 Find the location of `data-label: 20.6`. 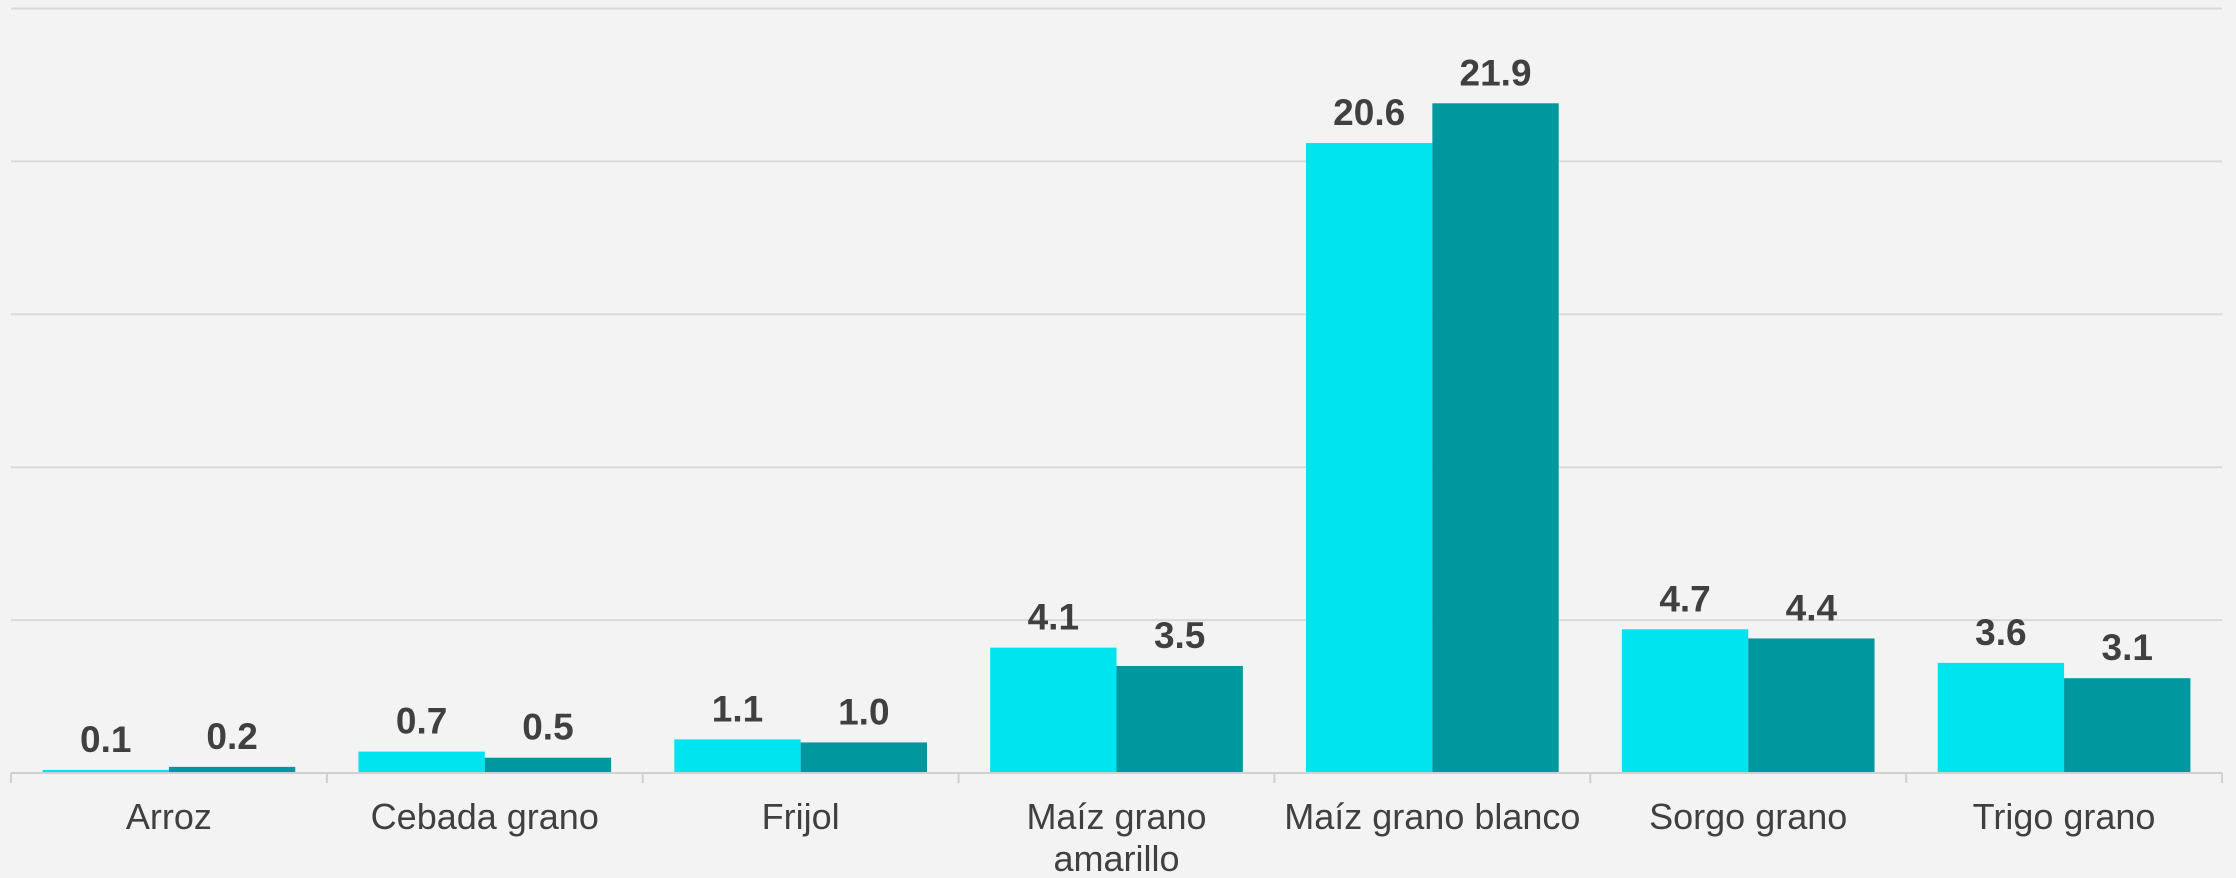

data-label: 20.6 is located at coordinates (1369, 112).